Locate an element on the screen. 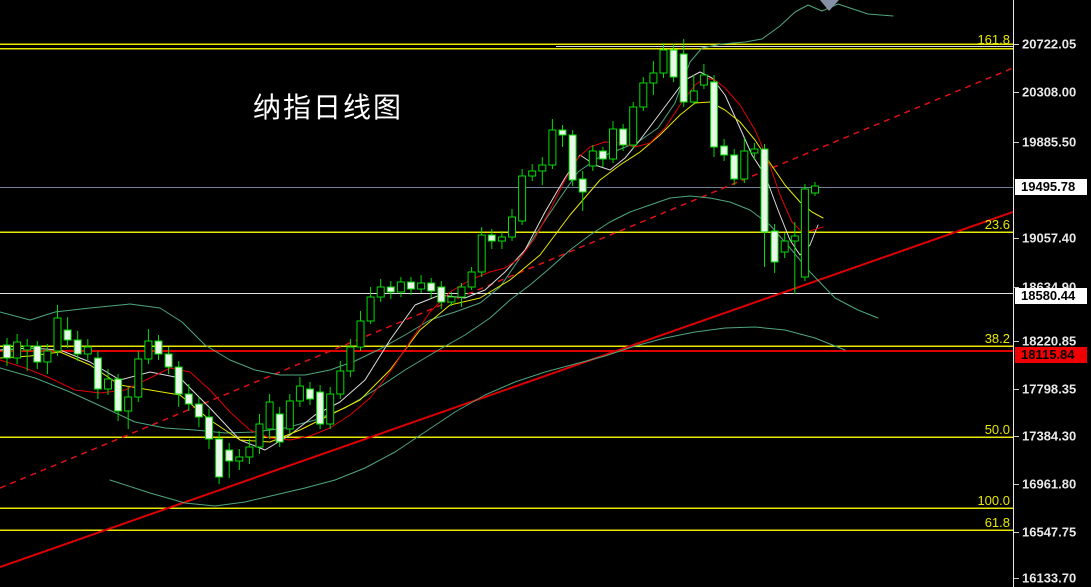 The width and height of the screenshot is (1091, 587). level-price-tag: 18580.44 is located at coordinates (1051, 296).